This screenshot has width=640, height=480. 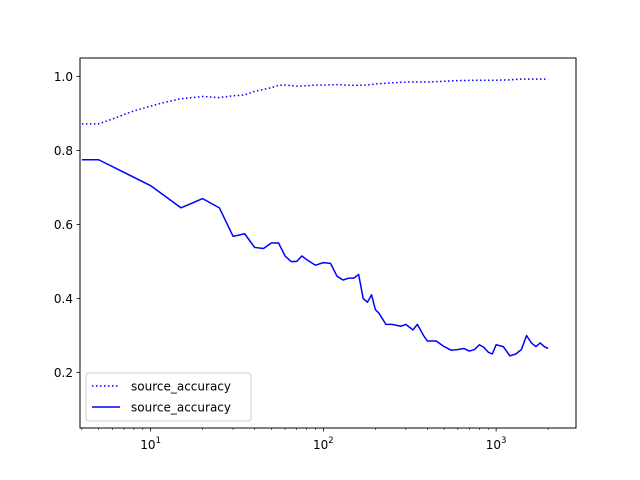 What do you see at coordinates (63, 299) in the screenshot?
I see `y-tick-label: 0.4` at bounding box center [63, 299].